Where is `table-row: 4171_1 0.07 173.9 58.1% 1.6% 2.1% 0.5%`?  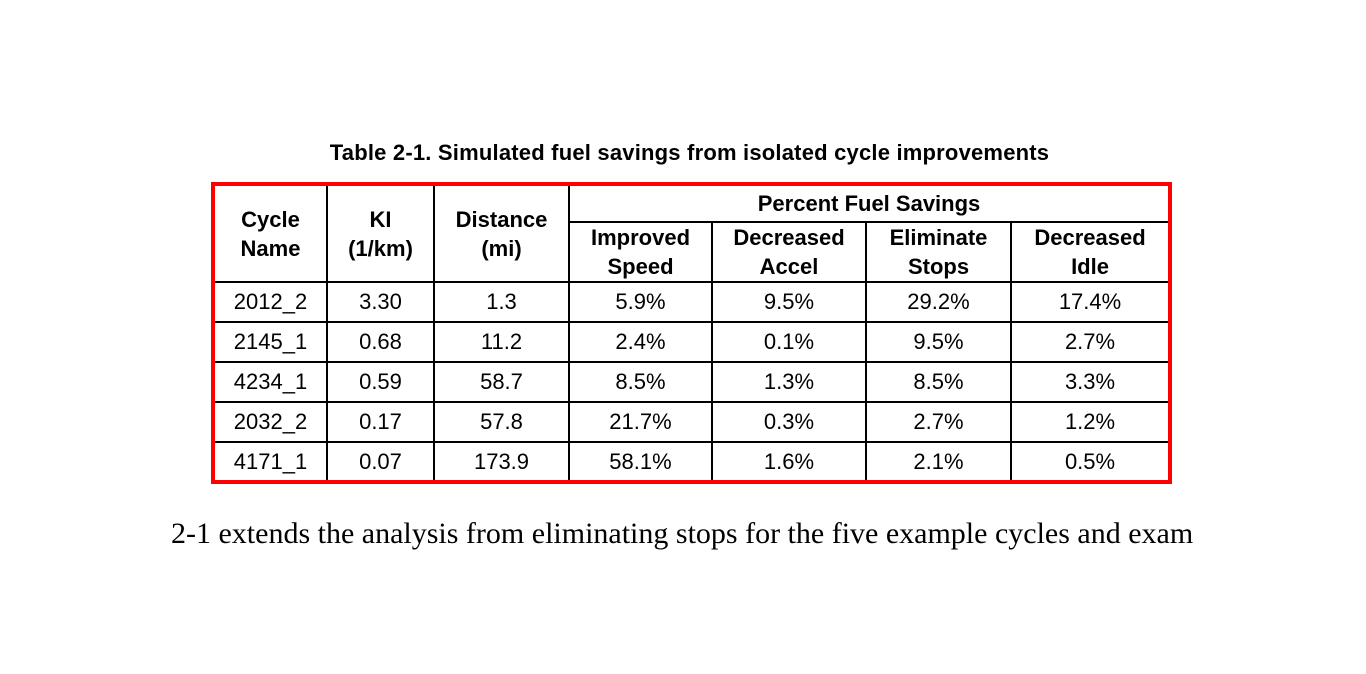
table-row: 4171_1 0.07 173.9 58.1% 1.6% 2.1% 0.5% is located at coordinates (692, 462).